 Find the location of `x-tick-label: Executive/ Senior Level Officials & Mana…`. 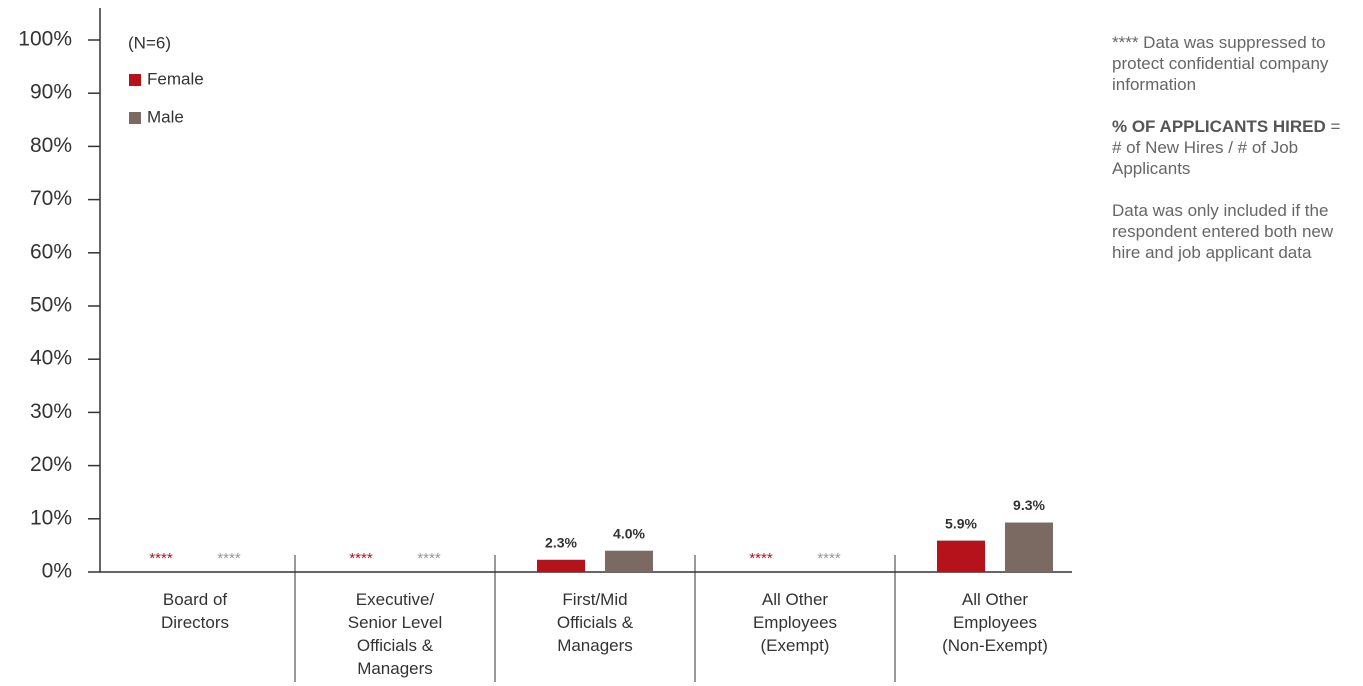

x-tick-label: Executive/ Senior Level Officials & Mana… is located at coordinates (395, 634).